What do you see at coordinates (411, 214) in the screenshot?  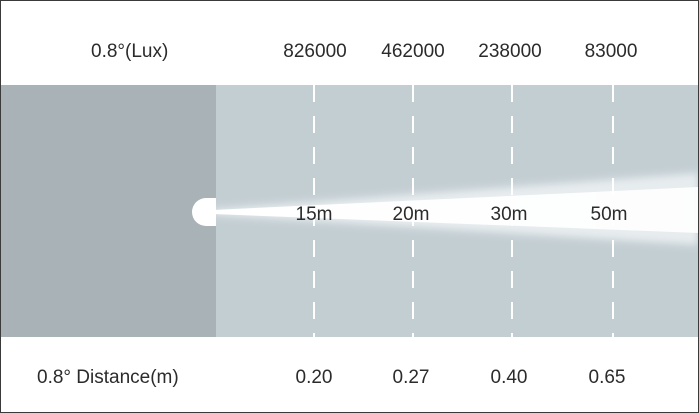 I see `beam-distance-2: 20m` at bounding box center [411, 214].